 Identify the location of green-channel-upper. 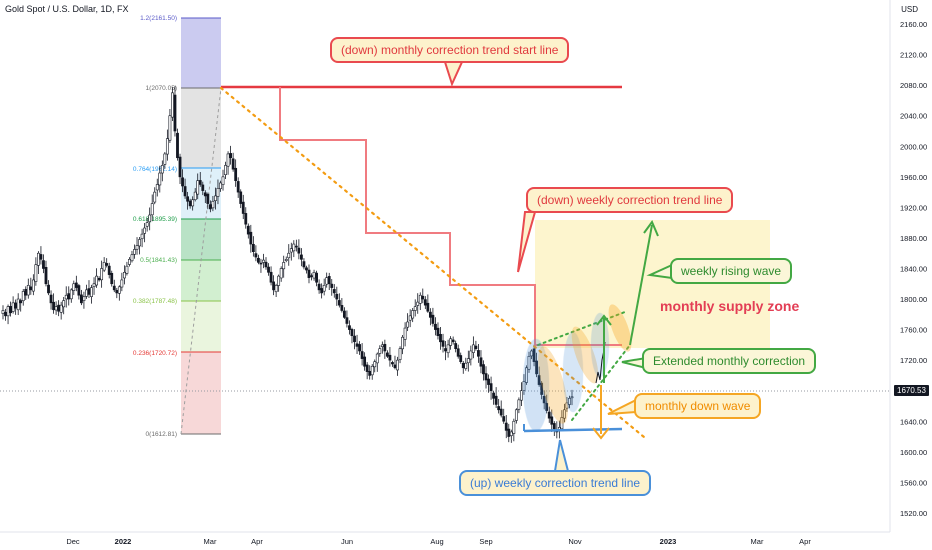
(581, 328).